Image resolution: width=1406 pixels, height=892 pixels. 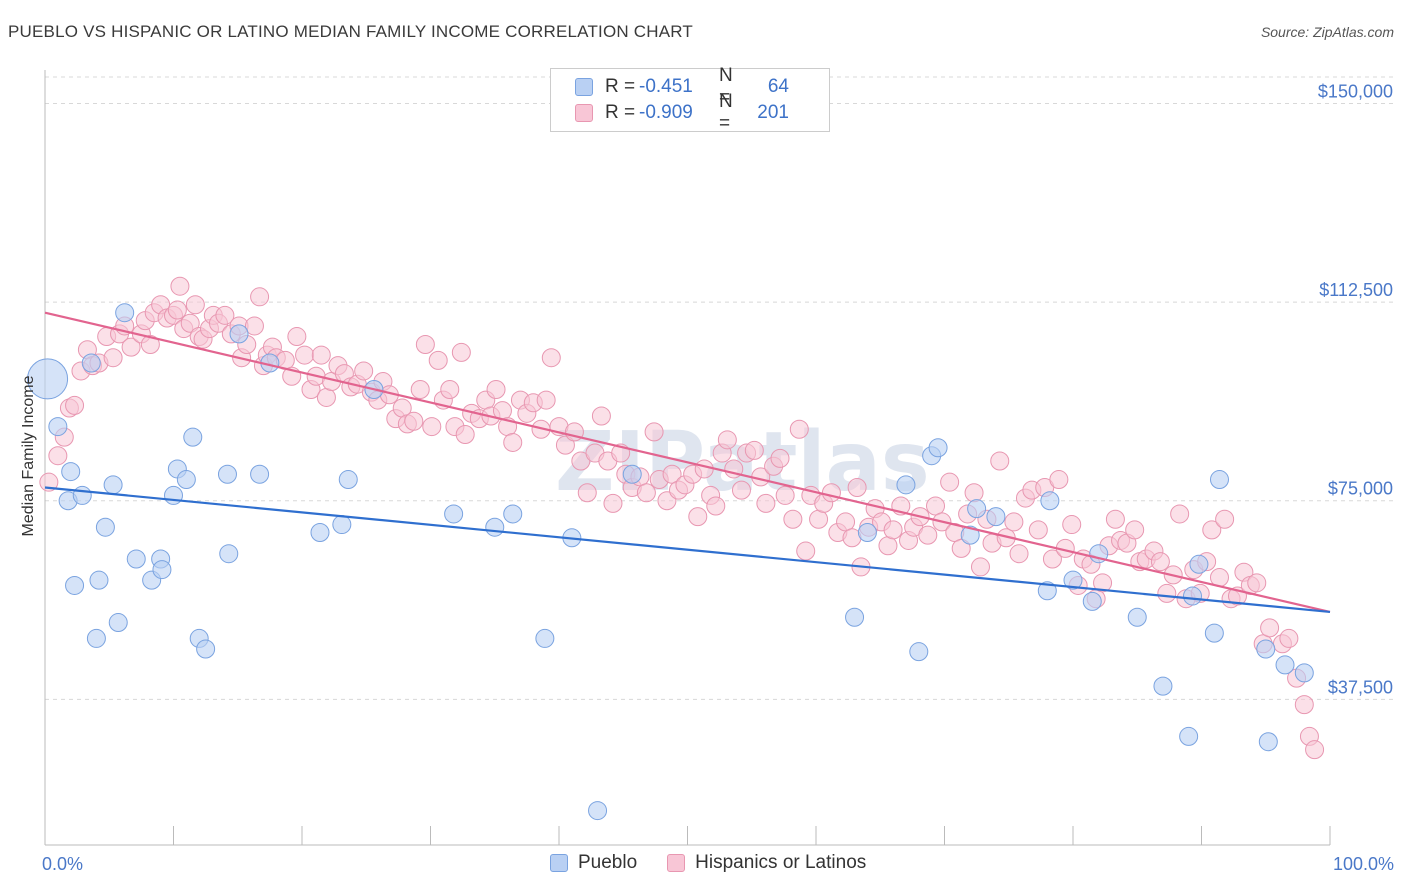 I want to click on series-legend-hispanic: Hispanics or Latinos, so click(x=766, y=863).